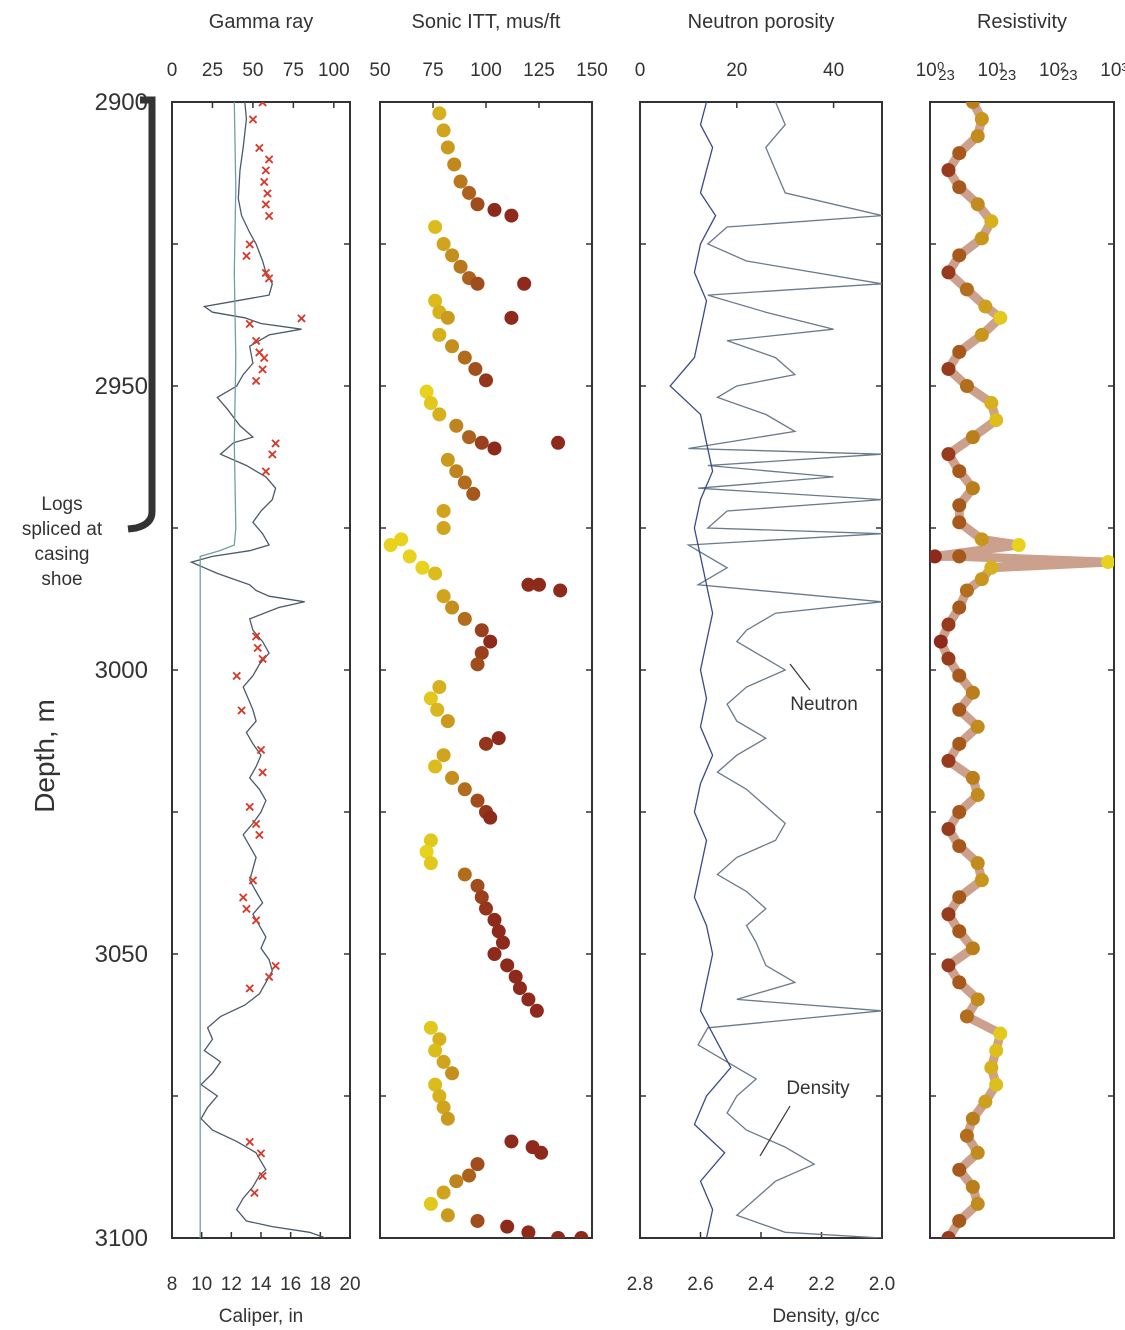  Describe the element at coordinates (1022, 22) in the screenshot. I see `track-title: Resistivity` at that location.